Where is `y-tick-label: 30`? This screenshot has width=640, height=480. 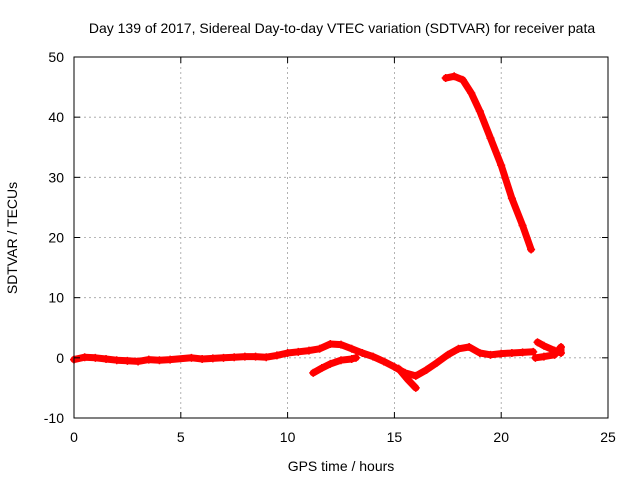 y-tick-label: 30 is located at coordinates (56, 177).